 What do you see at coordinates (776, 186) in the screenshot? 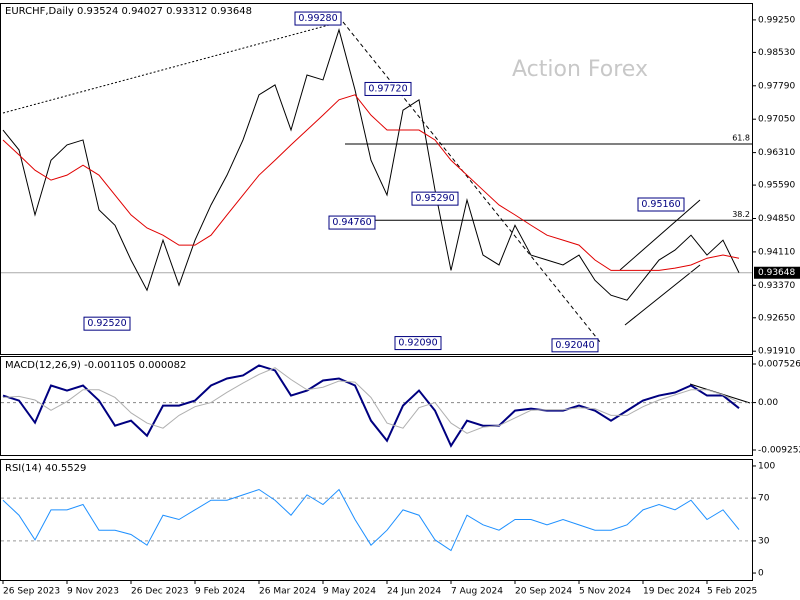
I see `y-tick-label: 0.95590` at bounding box center [776, 186].